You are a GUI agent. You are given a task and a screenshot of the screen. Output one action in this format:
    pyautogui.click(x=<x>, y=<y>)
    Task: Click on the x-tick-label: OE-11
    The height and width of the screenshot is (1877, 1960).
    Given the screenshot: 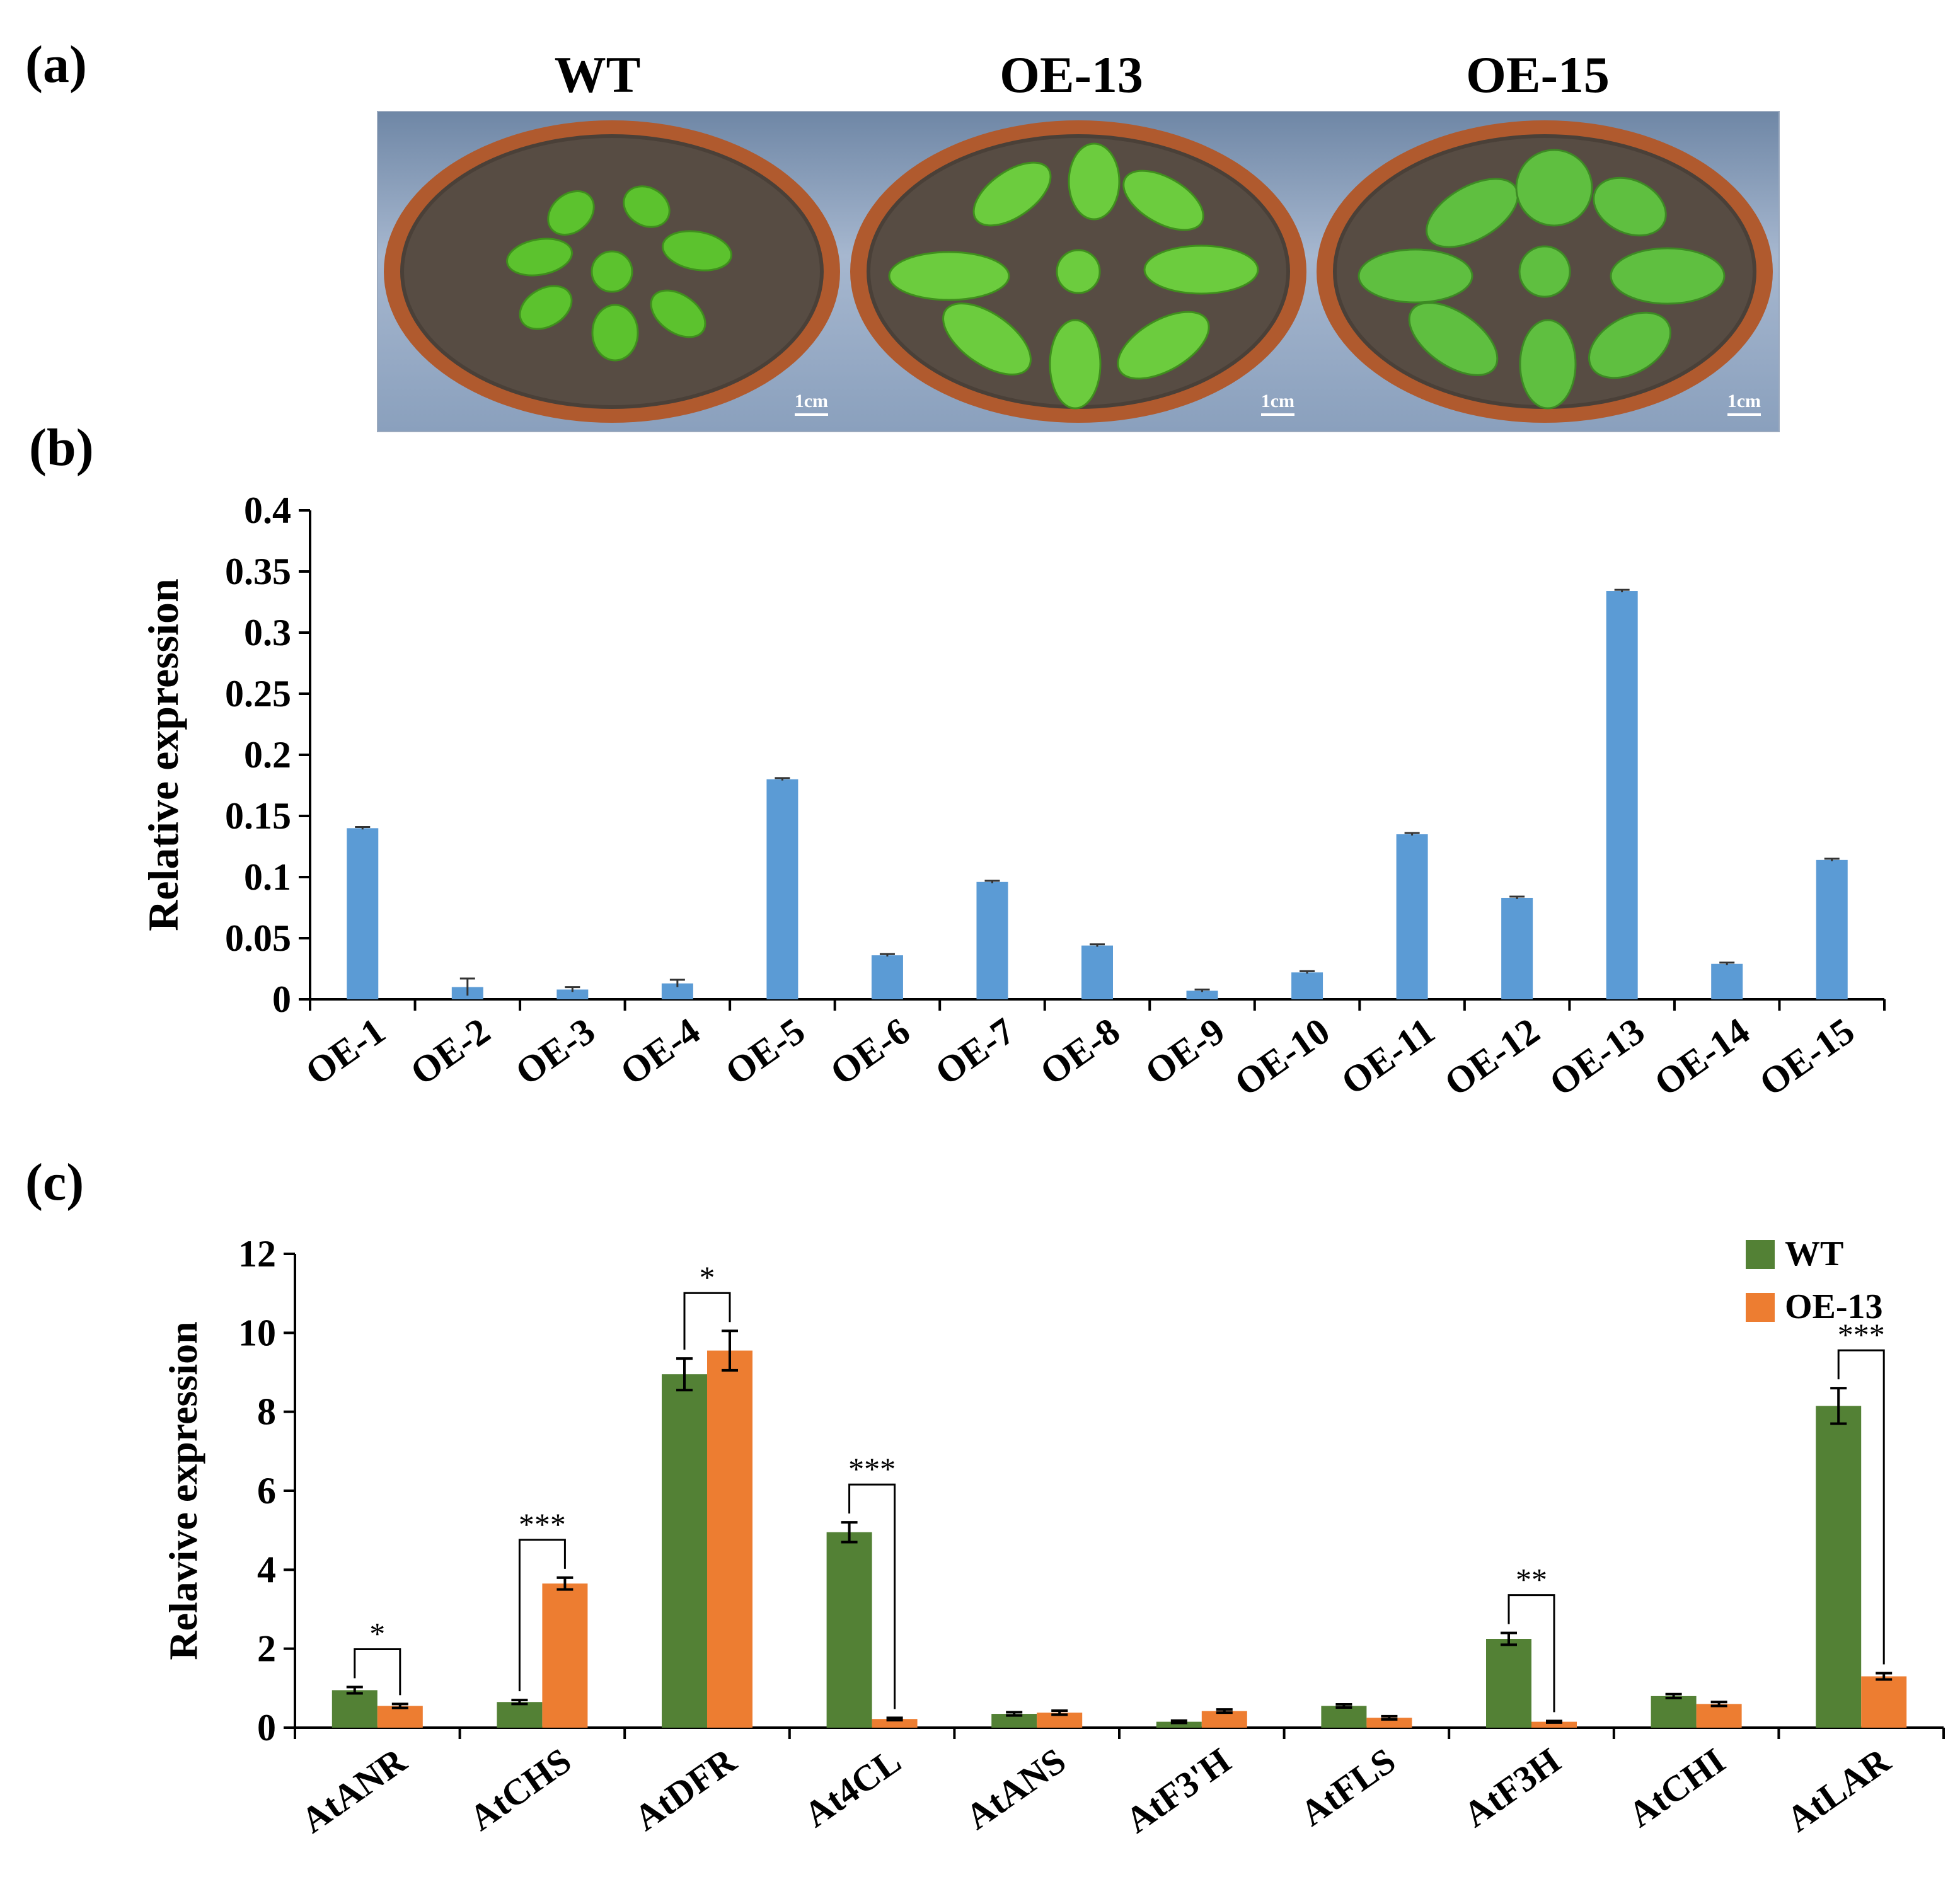 What is the action you would take?
    pyautogui.click(x=1388, y=1057)
    